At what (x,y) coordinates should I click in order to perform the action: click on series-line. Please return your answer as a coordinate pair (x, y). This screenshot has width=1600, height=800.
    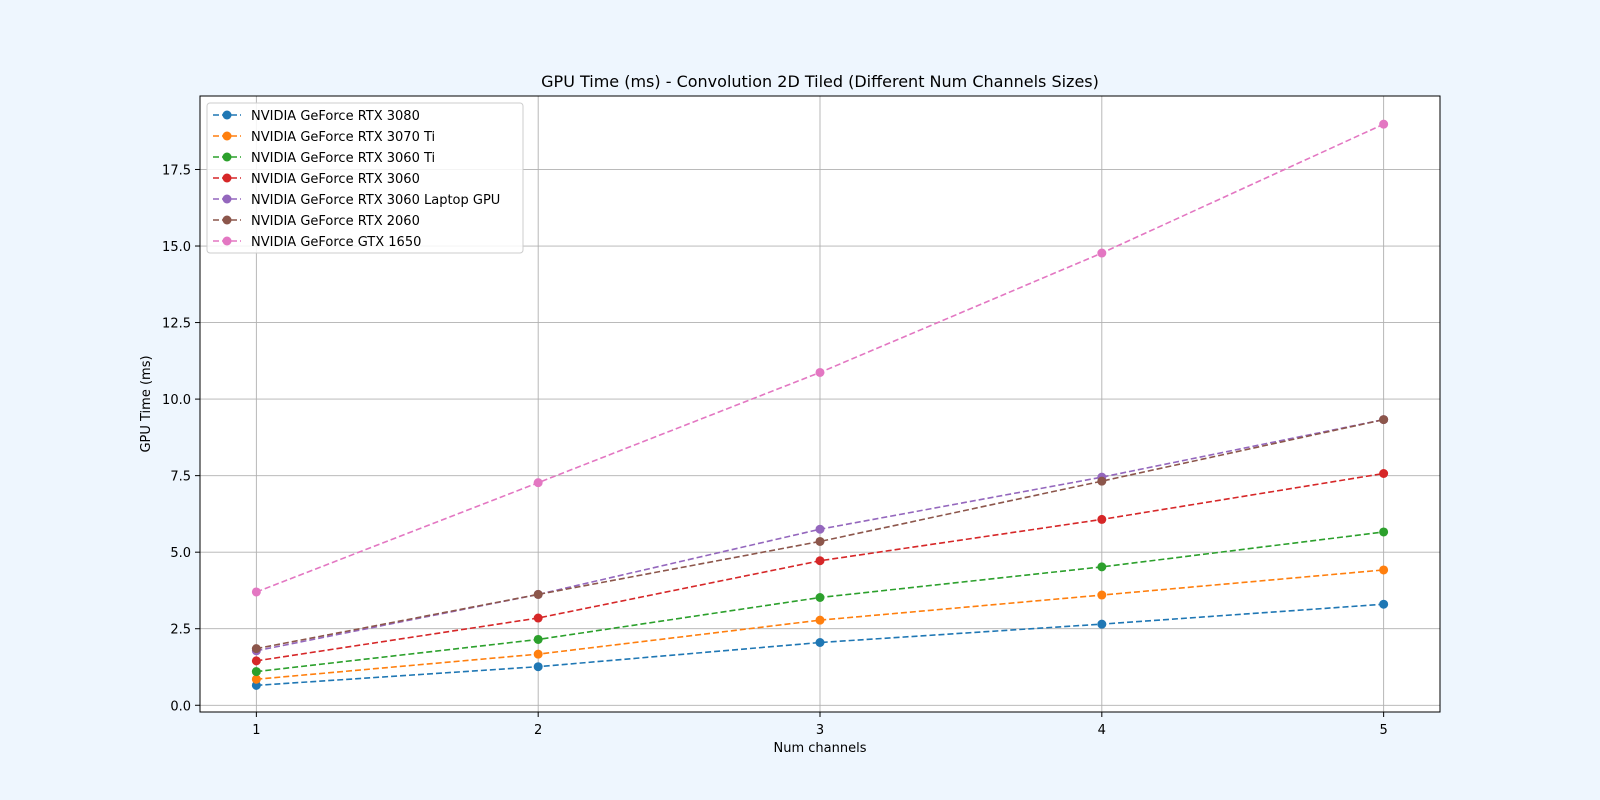
    Looking at the image, I should click on (820, 645).